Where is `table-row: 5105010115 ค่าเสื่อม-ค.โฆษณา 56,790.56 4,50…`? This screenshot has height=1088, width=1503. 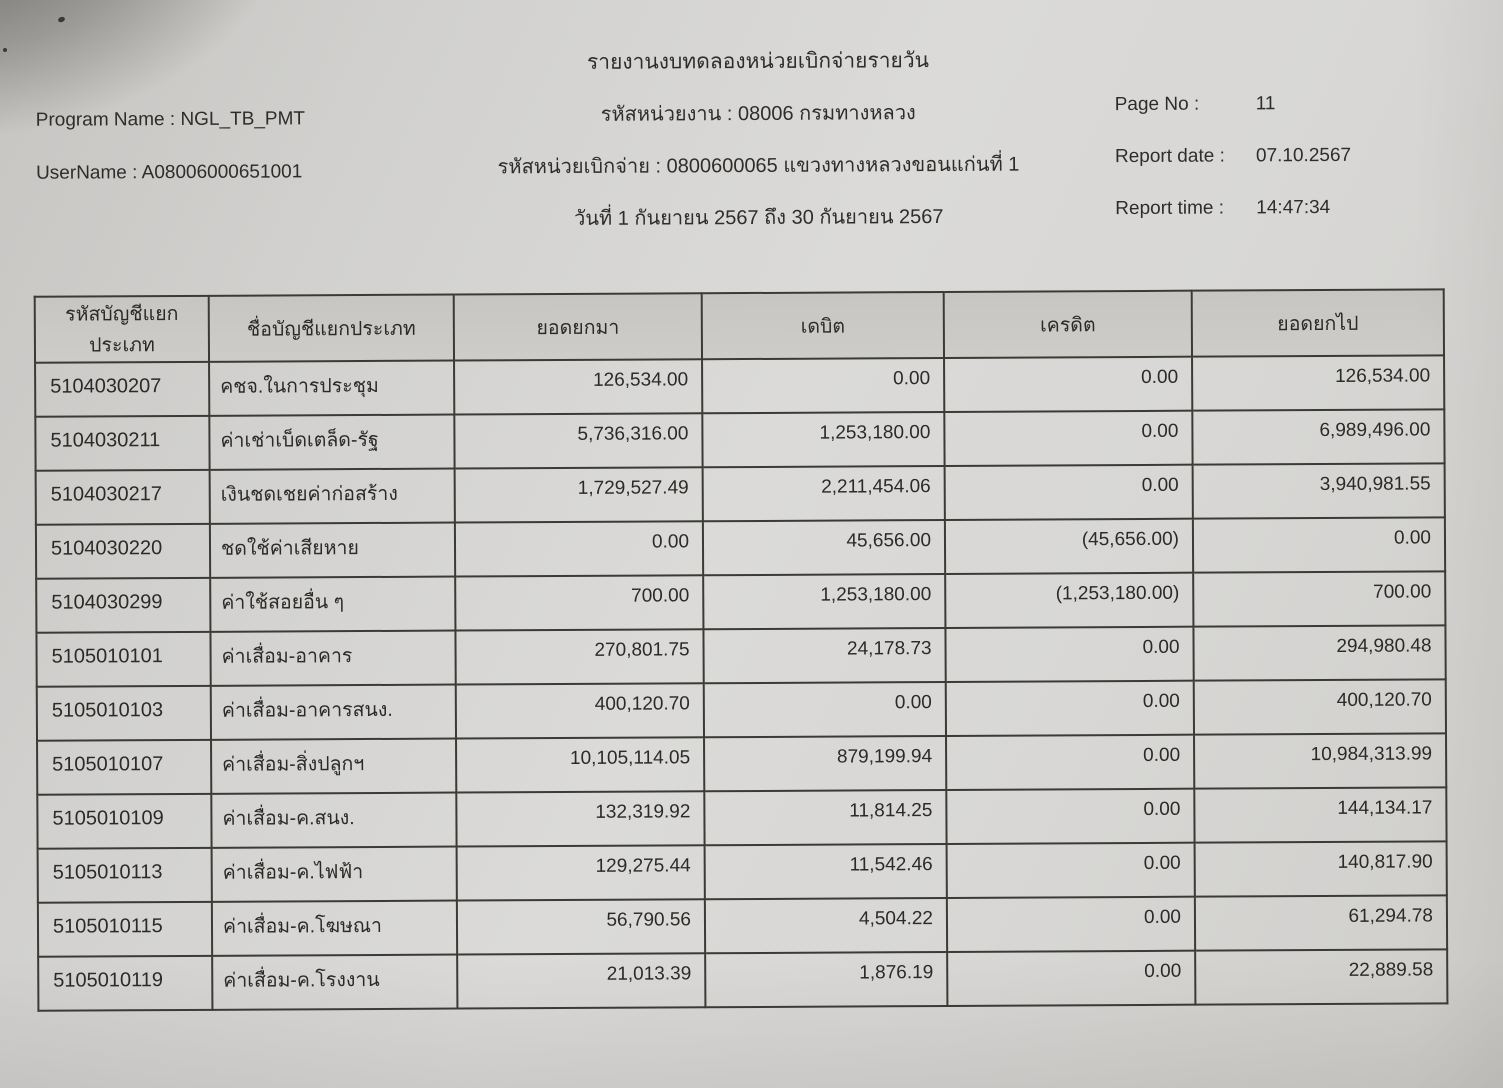 table-row: 5105010115 ค่าเสื่อม-ค.โฆษณา 56,790.56 4,50… is located at coordinates (742, 926).